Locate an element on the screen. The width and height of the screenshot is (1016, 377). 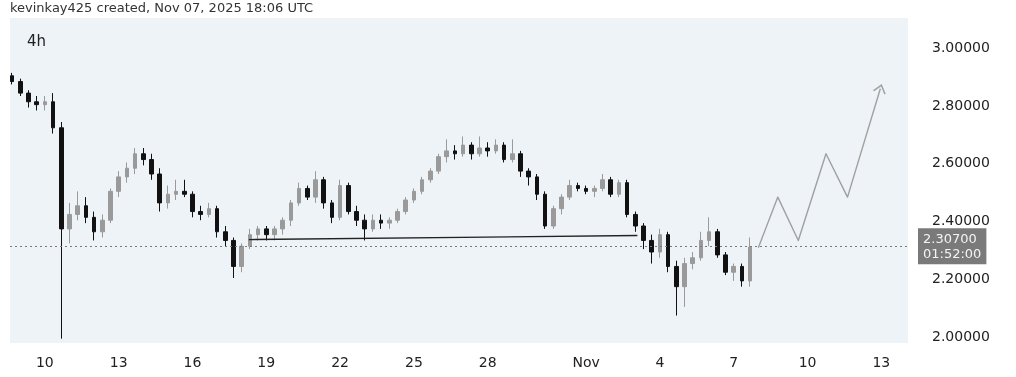
x-tick-label: 28 is located at coordinates (487, 362).